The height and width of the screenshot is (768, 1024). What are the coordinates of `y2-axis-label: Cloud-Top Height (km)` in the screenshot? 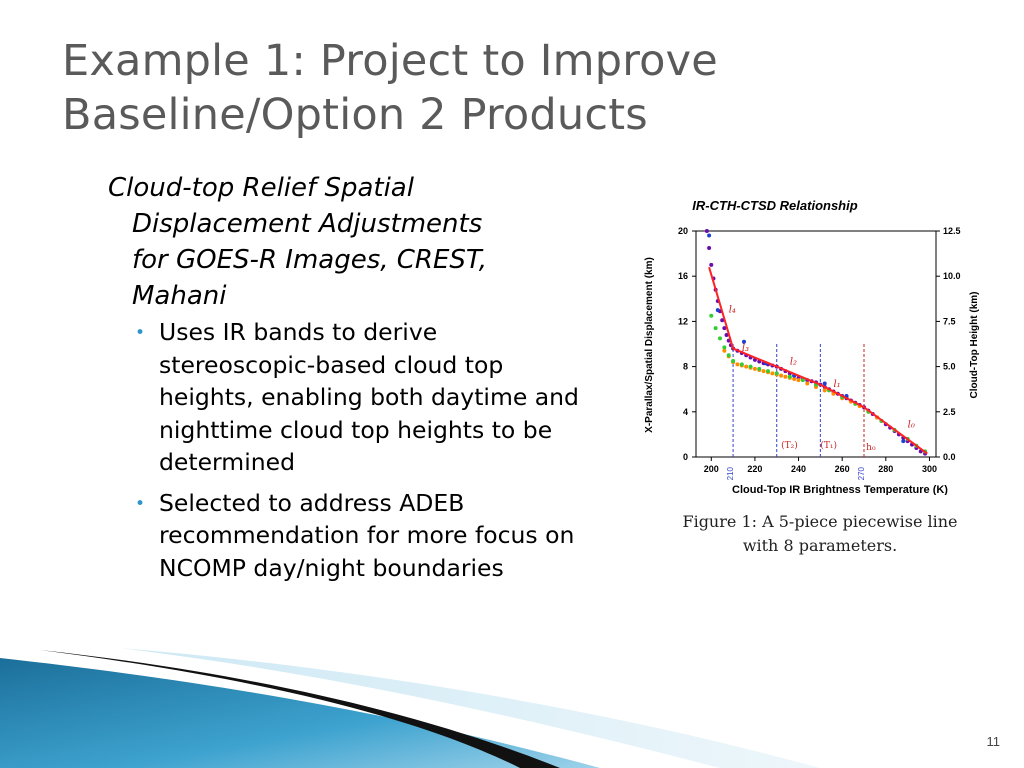 It's located at (974, 344).